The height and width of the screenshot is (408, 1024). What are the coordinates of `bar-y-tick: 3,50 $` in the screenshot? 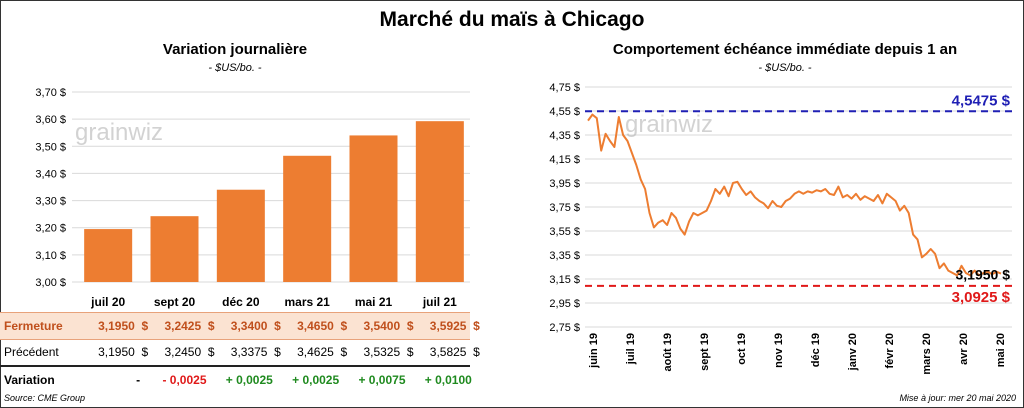 It's located at (50, 147).